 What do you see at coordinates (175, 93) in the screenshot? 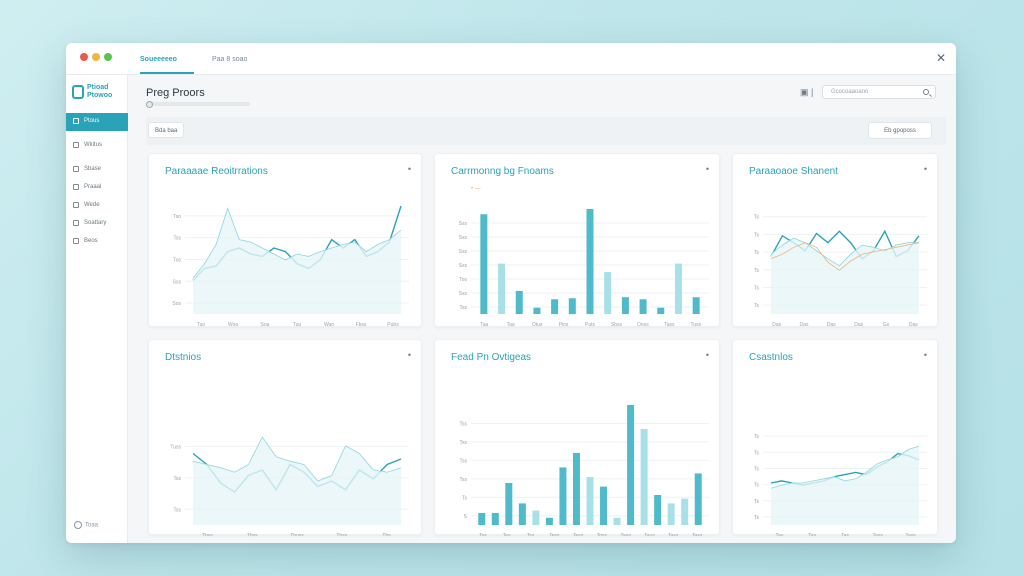
I see `page-title: Preg Proors` at bounding box center [175, 93].